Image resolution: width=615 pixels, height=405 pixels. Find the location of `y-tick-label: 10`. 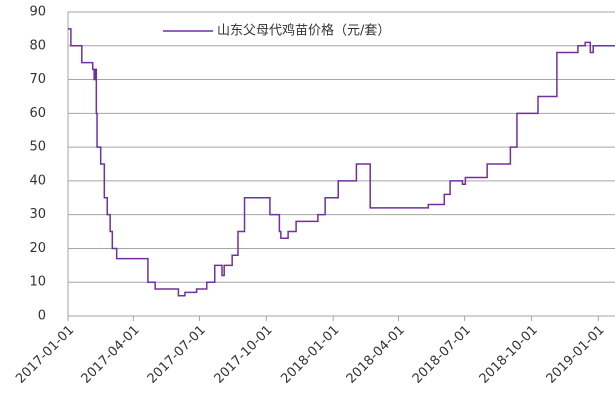

y-tick-label: 10 is located at coordinates (37, 282).